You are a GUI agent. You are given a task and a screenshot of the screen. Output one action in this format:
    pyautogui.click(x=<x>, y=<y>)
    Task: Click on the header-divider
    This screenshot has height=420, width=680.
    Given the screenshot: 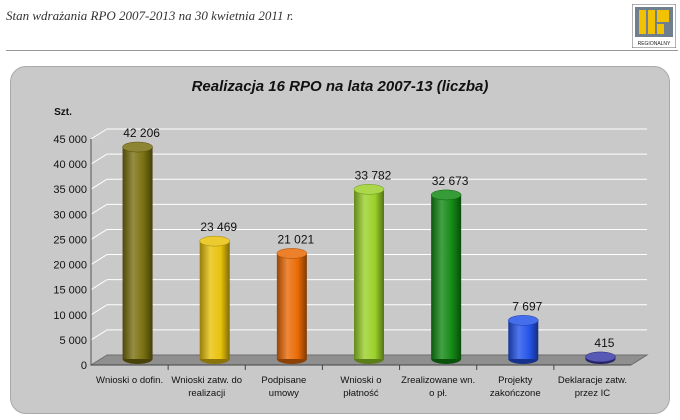 What is the action you would take?
    pyautogui.click(x=342, y=50)
    